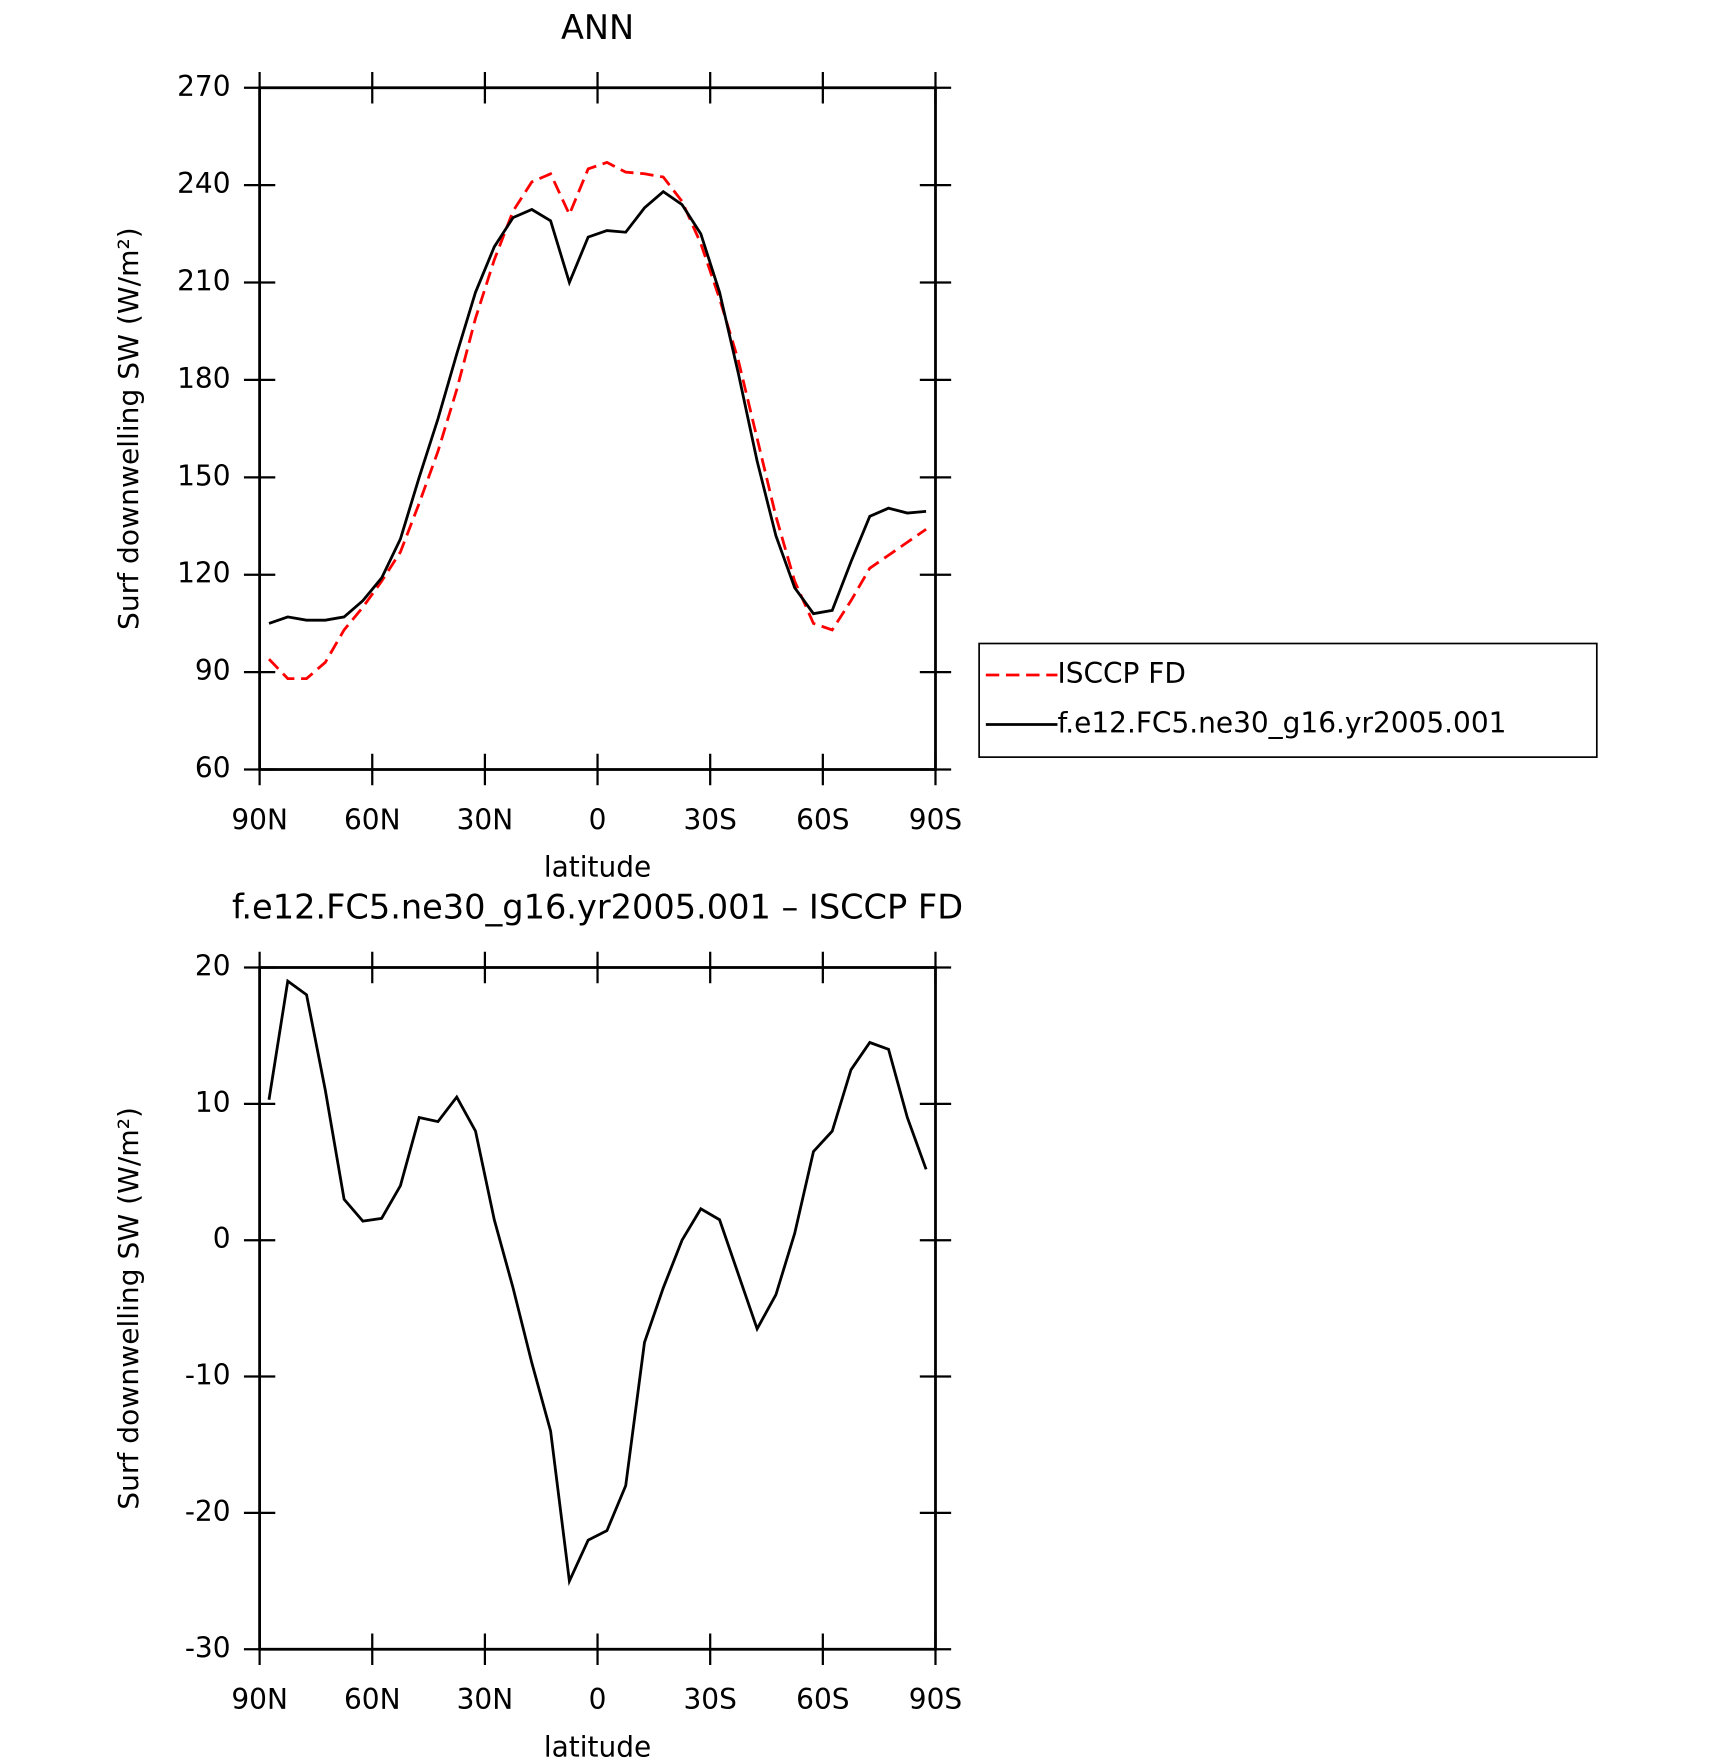  I want to click on chart-title: ANN, so click(597, 27).